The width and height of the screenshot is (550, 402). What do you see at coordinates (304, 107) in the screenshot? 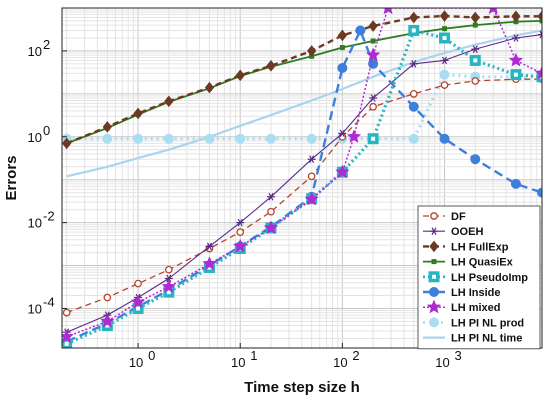
I see `series-line` at bounding box center [304, 107].